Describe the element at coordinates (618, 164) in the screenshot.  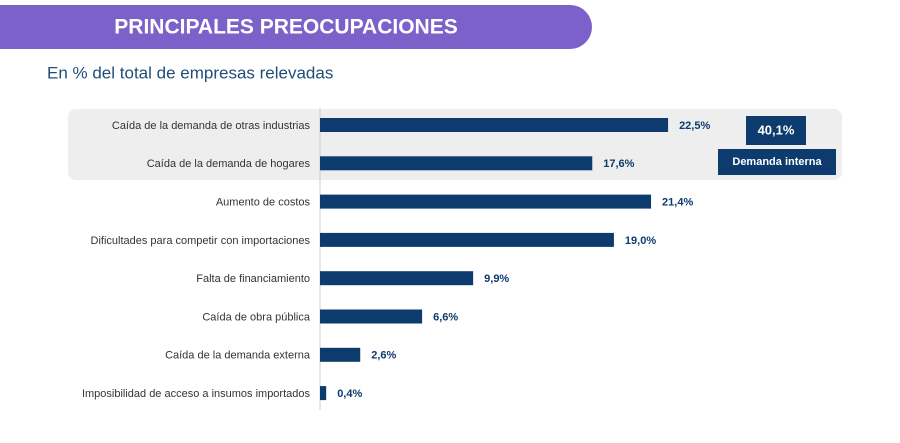
I see `value-label: 17,6%` at that location.